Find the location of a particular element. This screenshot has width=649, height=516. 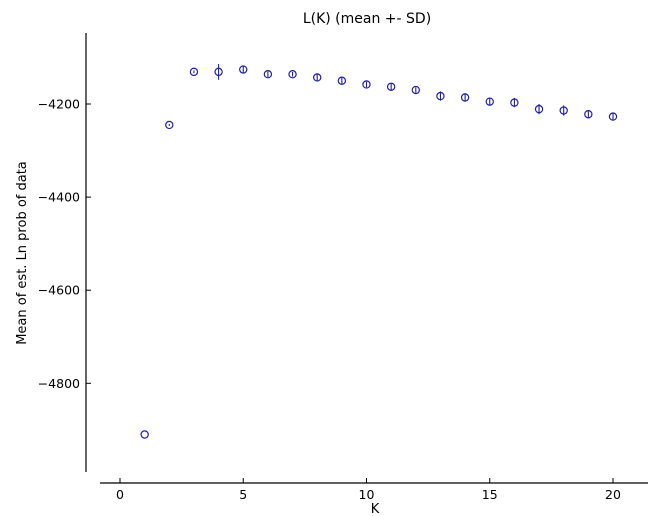

x-tick-label: 5 is located at coordinates (243, 494).